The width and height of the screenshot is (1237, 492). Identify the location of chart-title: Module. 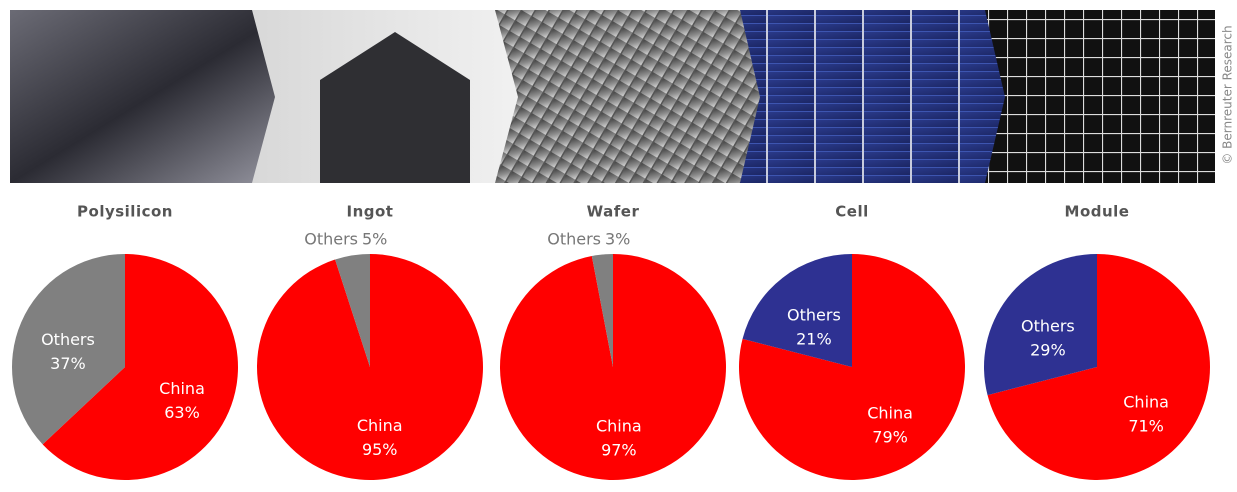
(1097, 212).